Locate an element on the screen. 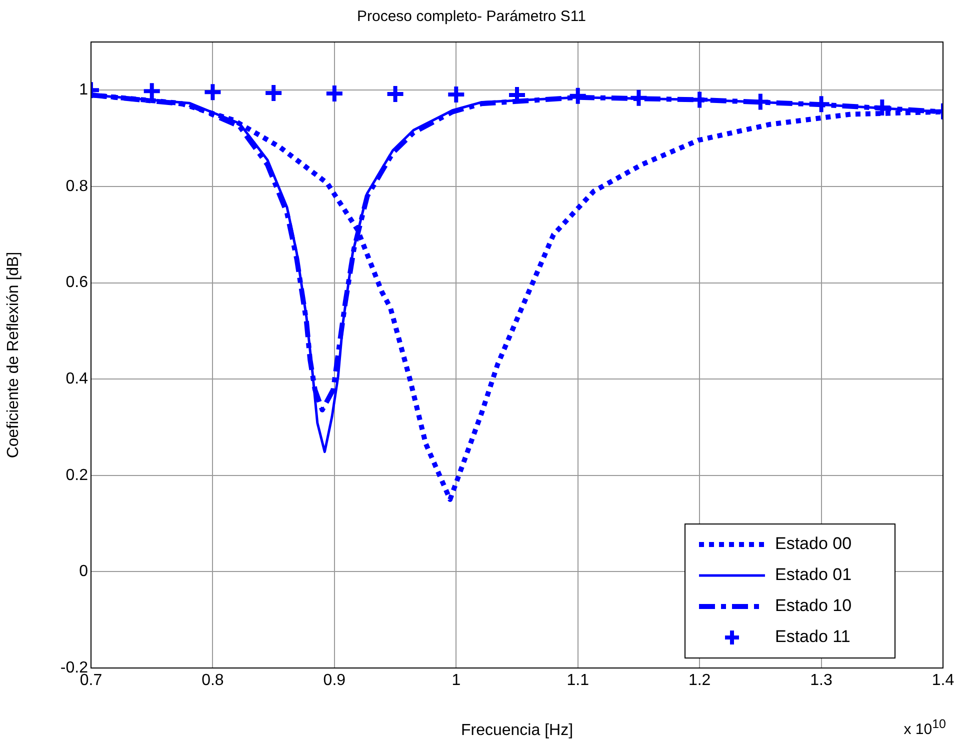 The height and width of the screenshot is (744, 960). x-tick-label: 0.8 is located at coordinates (213, 681).